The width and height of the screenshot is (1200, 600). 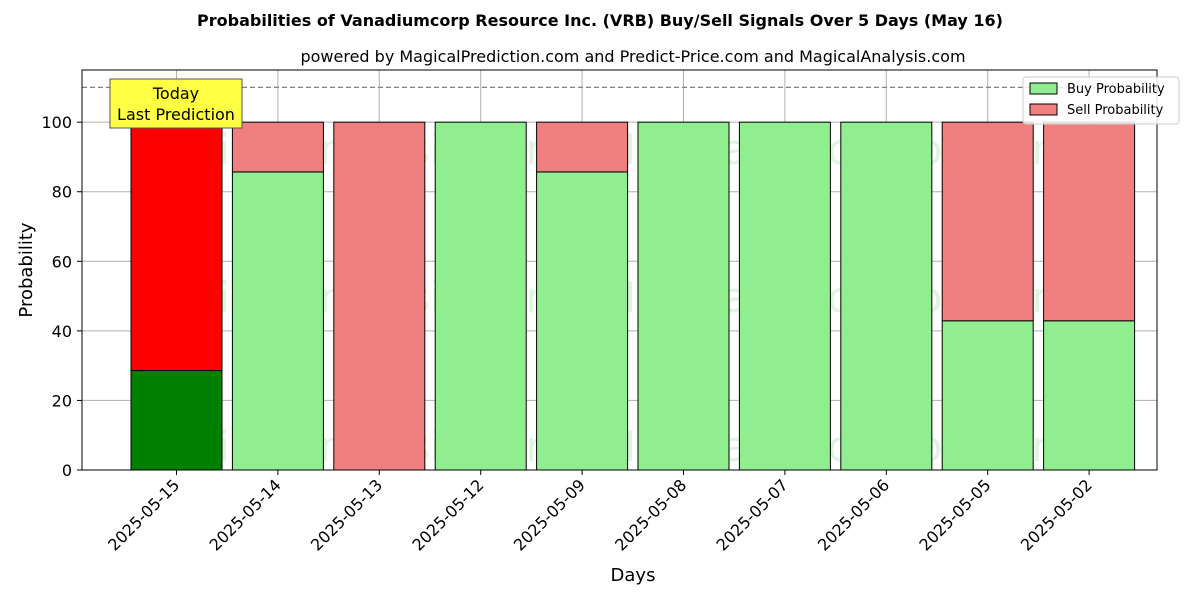 What do you see at coordinates (62, 192) in the screenshot?
I see `y-tick-label: 80` at bounding box center [62, 192].